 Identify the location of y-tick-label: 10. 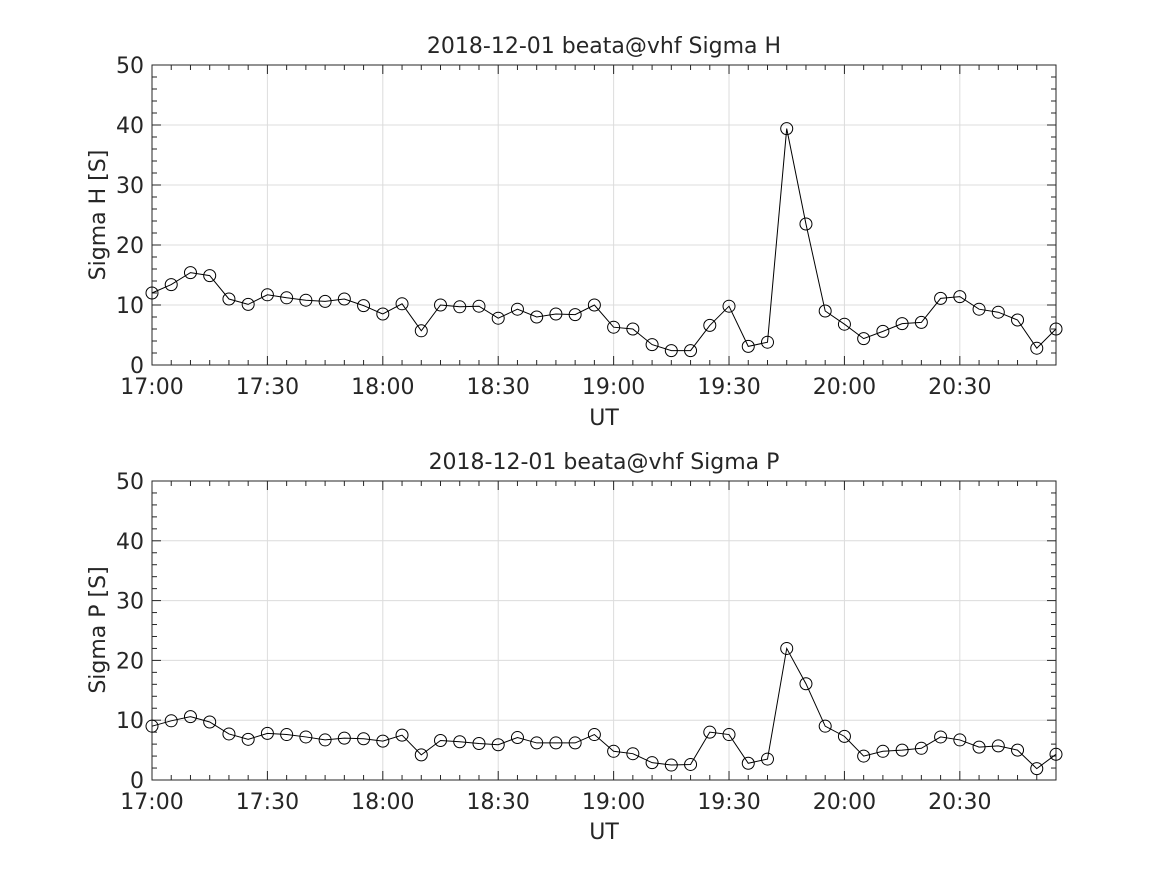
(130, 721).